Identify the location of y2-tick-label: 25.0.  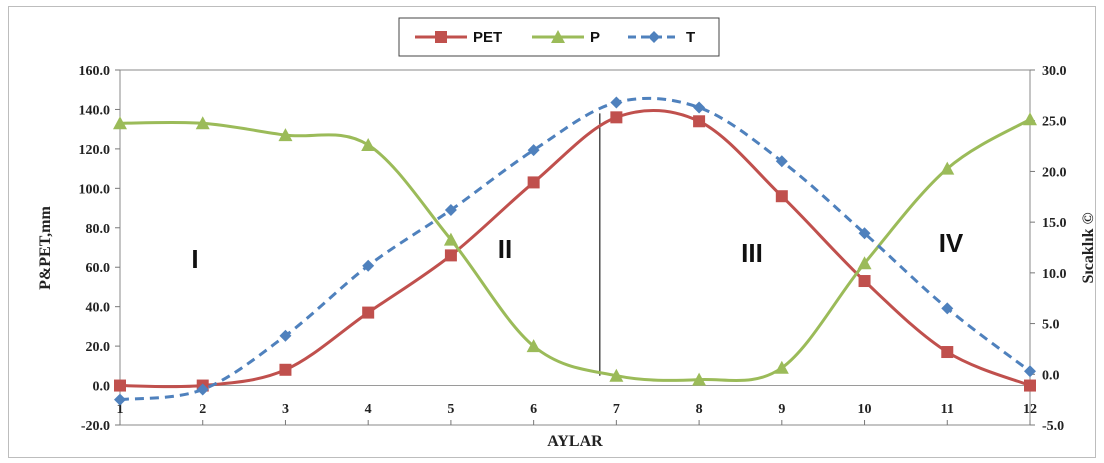
(1054, 122).